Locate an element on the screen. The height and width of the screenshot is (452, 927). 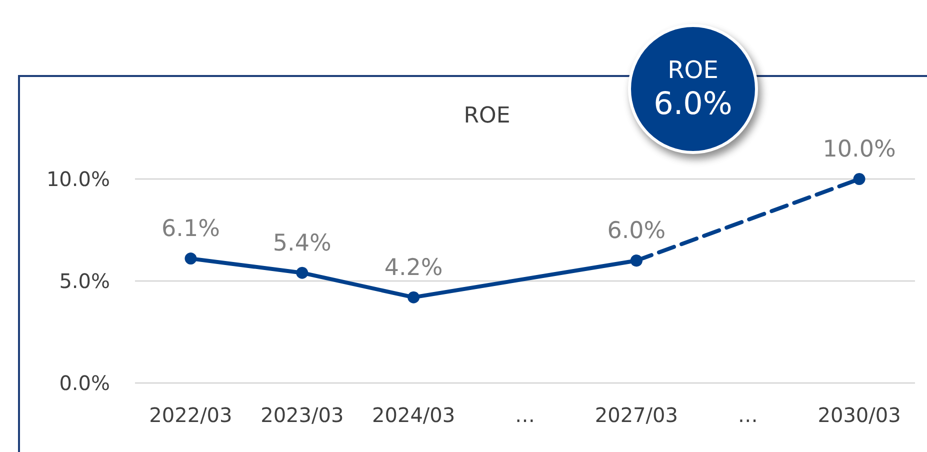
data-label: 5.4% is located at coordinates (302, 243).